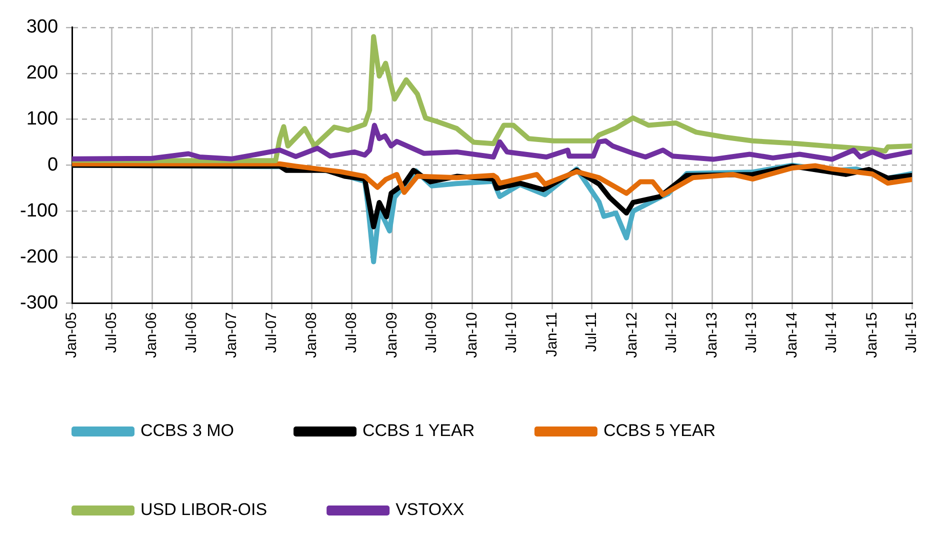  What do you see at coordinates (351, 332) in the screenshot?
I see `x-tick-label: Jul-08` at bounding box center [351, 332].